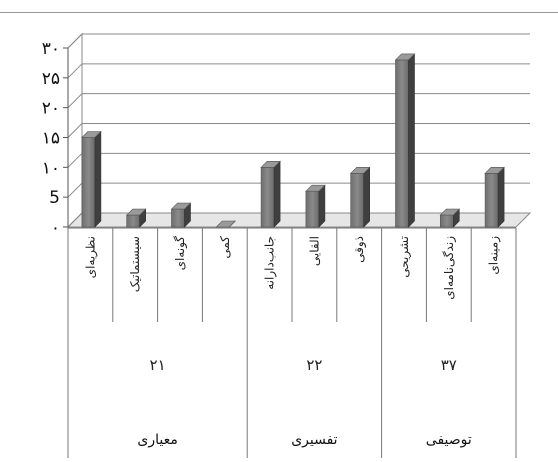 The width and height of the screenshot is (558, 462). I want to click on group-label: معیاری, so click(157, 440).